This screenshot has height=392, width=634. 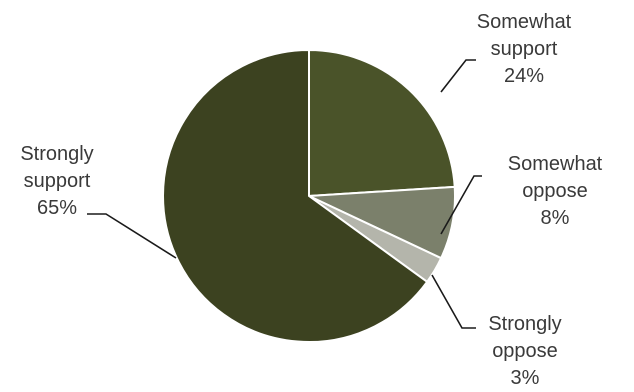 I want to click on slice-label-2: Strongly oppose 3%, so click(x=524, y=351).